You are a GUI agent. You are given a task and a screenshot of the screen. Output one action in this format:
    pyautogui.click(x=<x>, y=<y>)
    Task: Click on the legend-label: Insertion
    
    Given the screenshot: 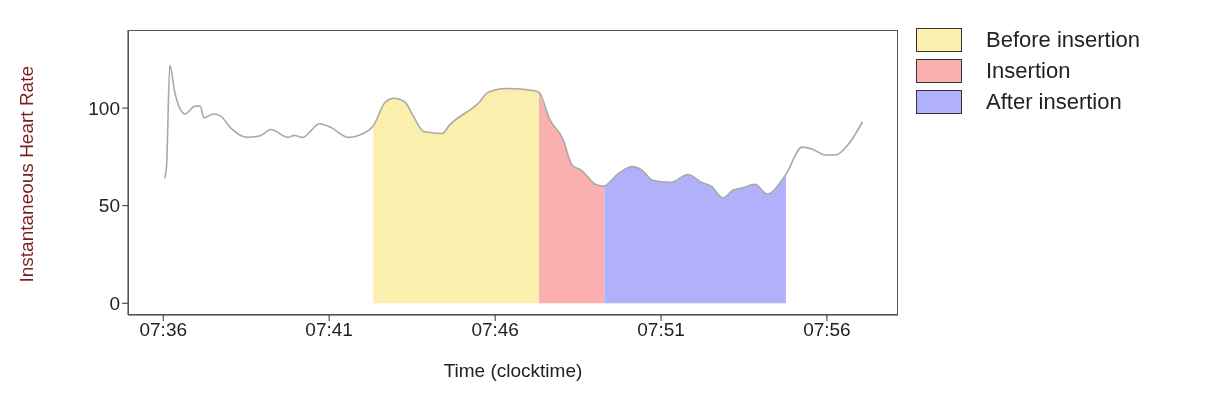 What is the action you would take?
    pyautogui.click(x=1028, y=70)
    